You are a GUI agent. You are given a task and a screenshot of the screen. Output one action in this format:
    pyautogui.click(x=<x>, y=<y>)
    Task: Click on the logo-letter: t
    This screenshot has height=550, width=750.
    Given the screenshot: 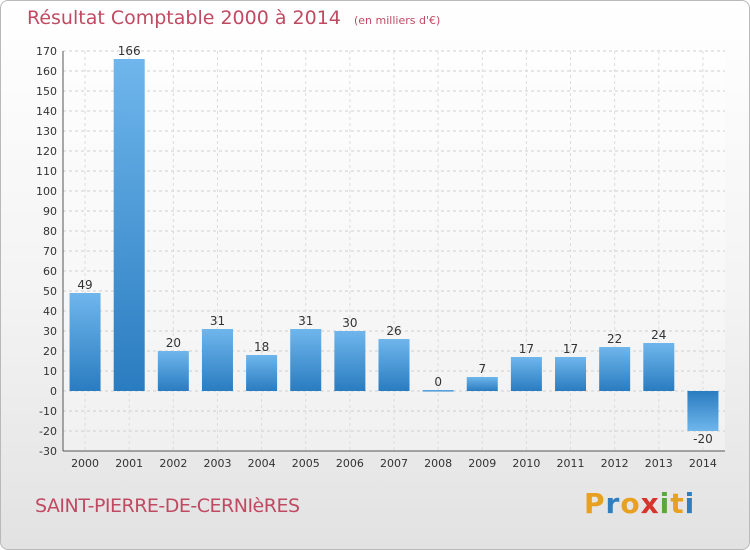 What is the action you would take?
    pyautogui.click(x=677, y=503)
    